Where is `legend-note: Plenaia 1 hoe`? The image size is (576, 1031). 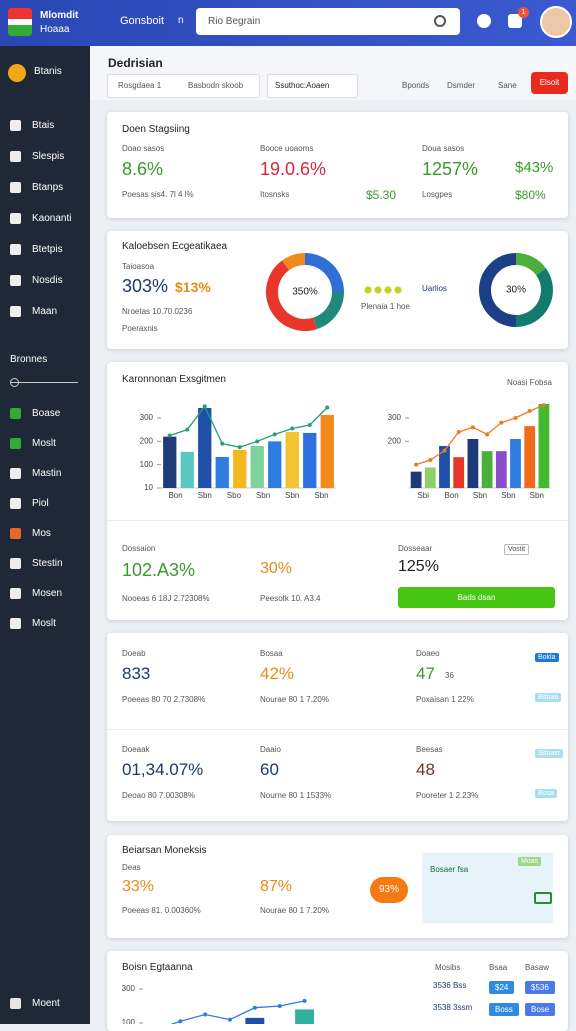 legend-note: Plenaia 1 hoe is located at coordinates (385, 306).